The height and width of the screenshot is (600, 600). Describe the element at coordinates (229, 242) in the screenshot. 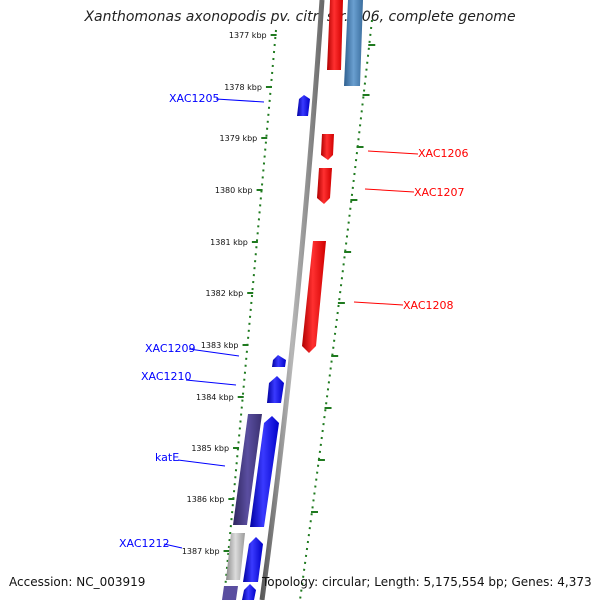

I see `scale-tick-label: 1381 kbp` at that location.